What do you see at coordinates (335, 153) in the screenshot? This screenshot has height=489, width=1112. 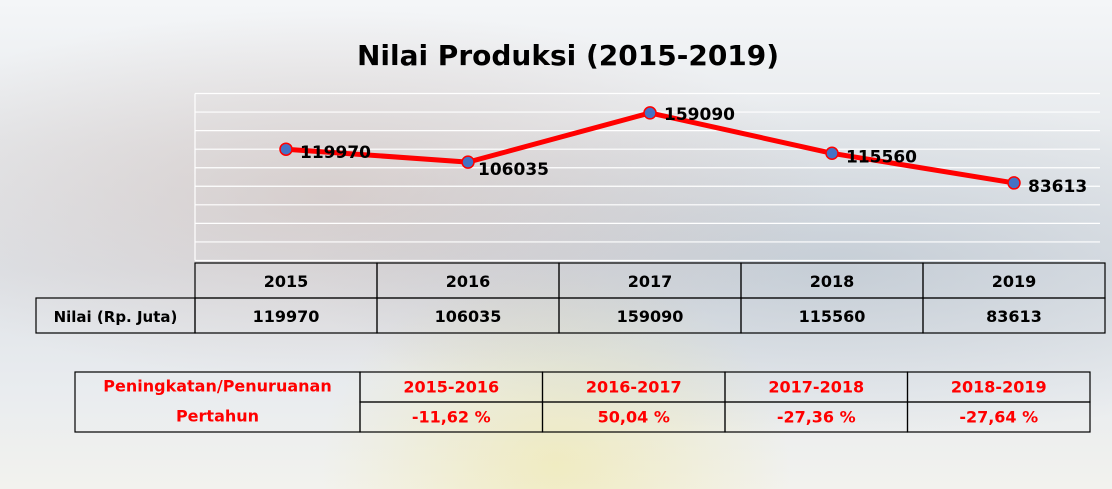 I see `data-label: 119970` at bounding box center [335, 153].